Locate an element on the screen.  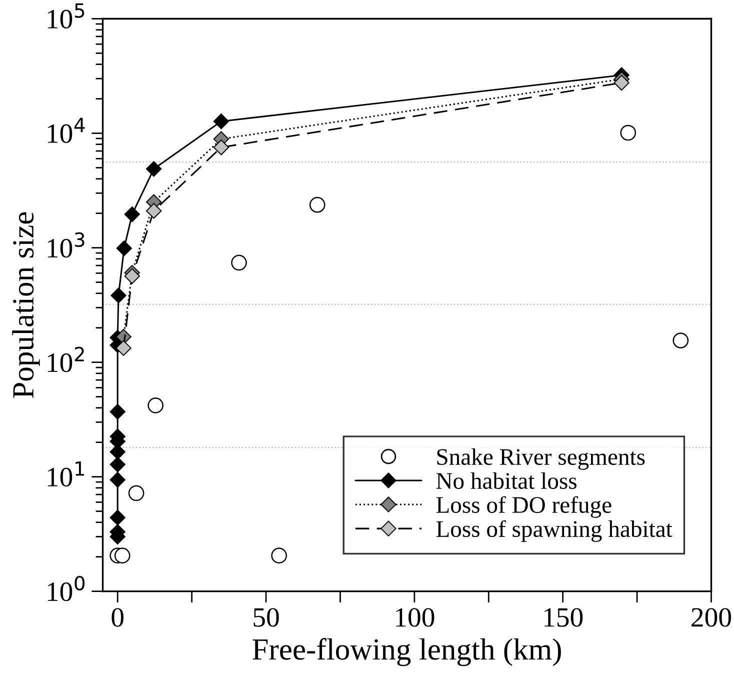
x-tick-label: 0 is located at coordinates (118, 617).